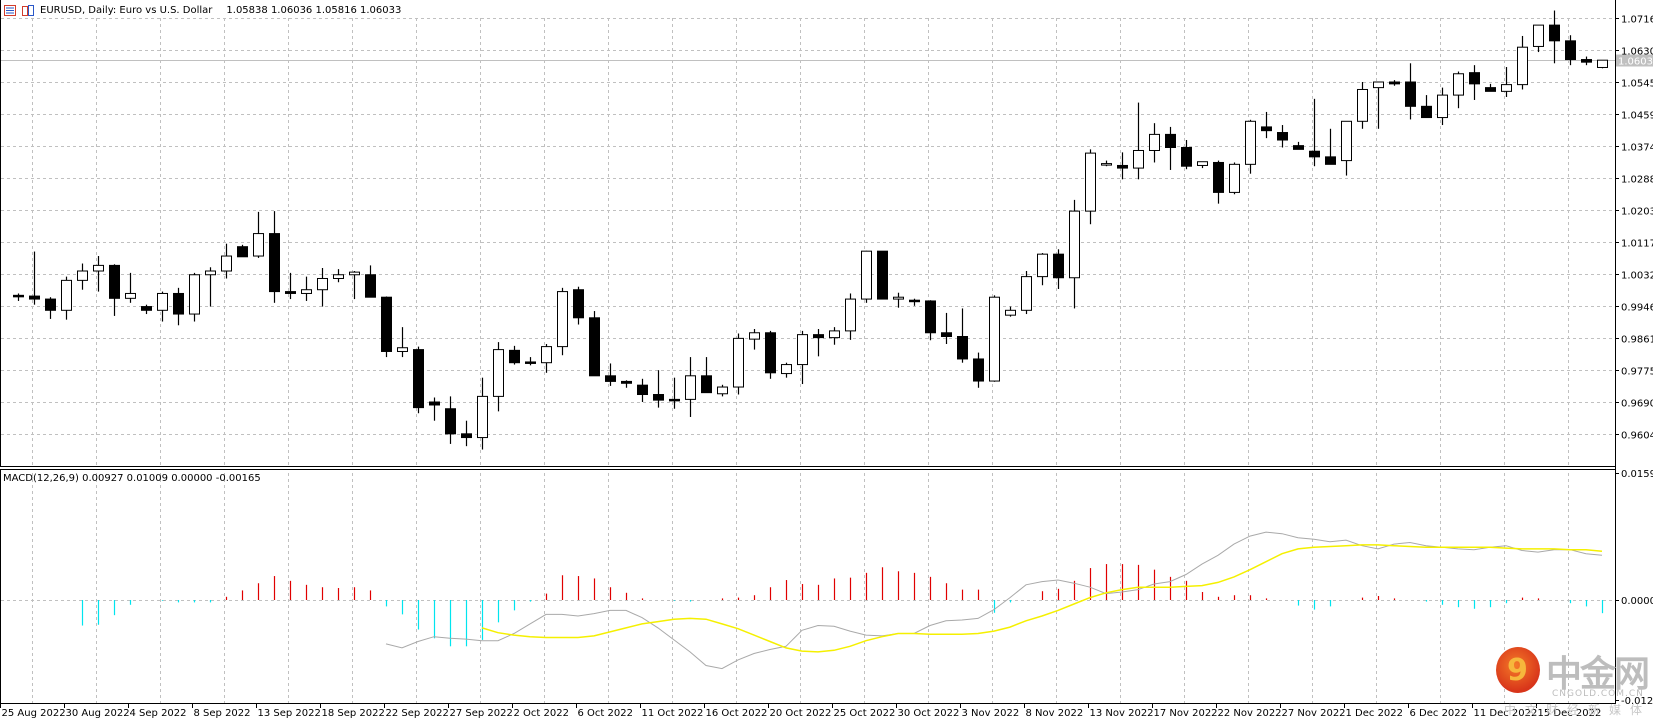 Image resolution: width=1653 pixels, height=720 pixels. I want to click on time-axis-label: 25 Aug 2022, so click(34, 713).